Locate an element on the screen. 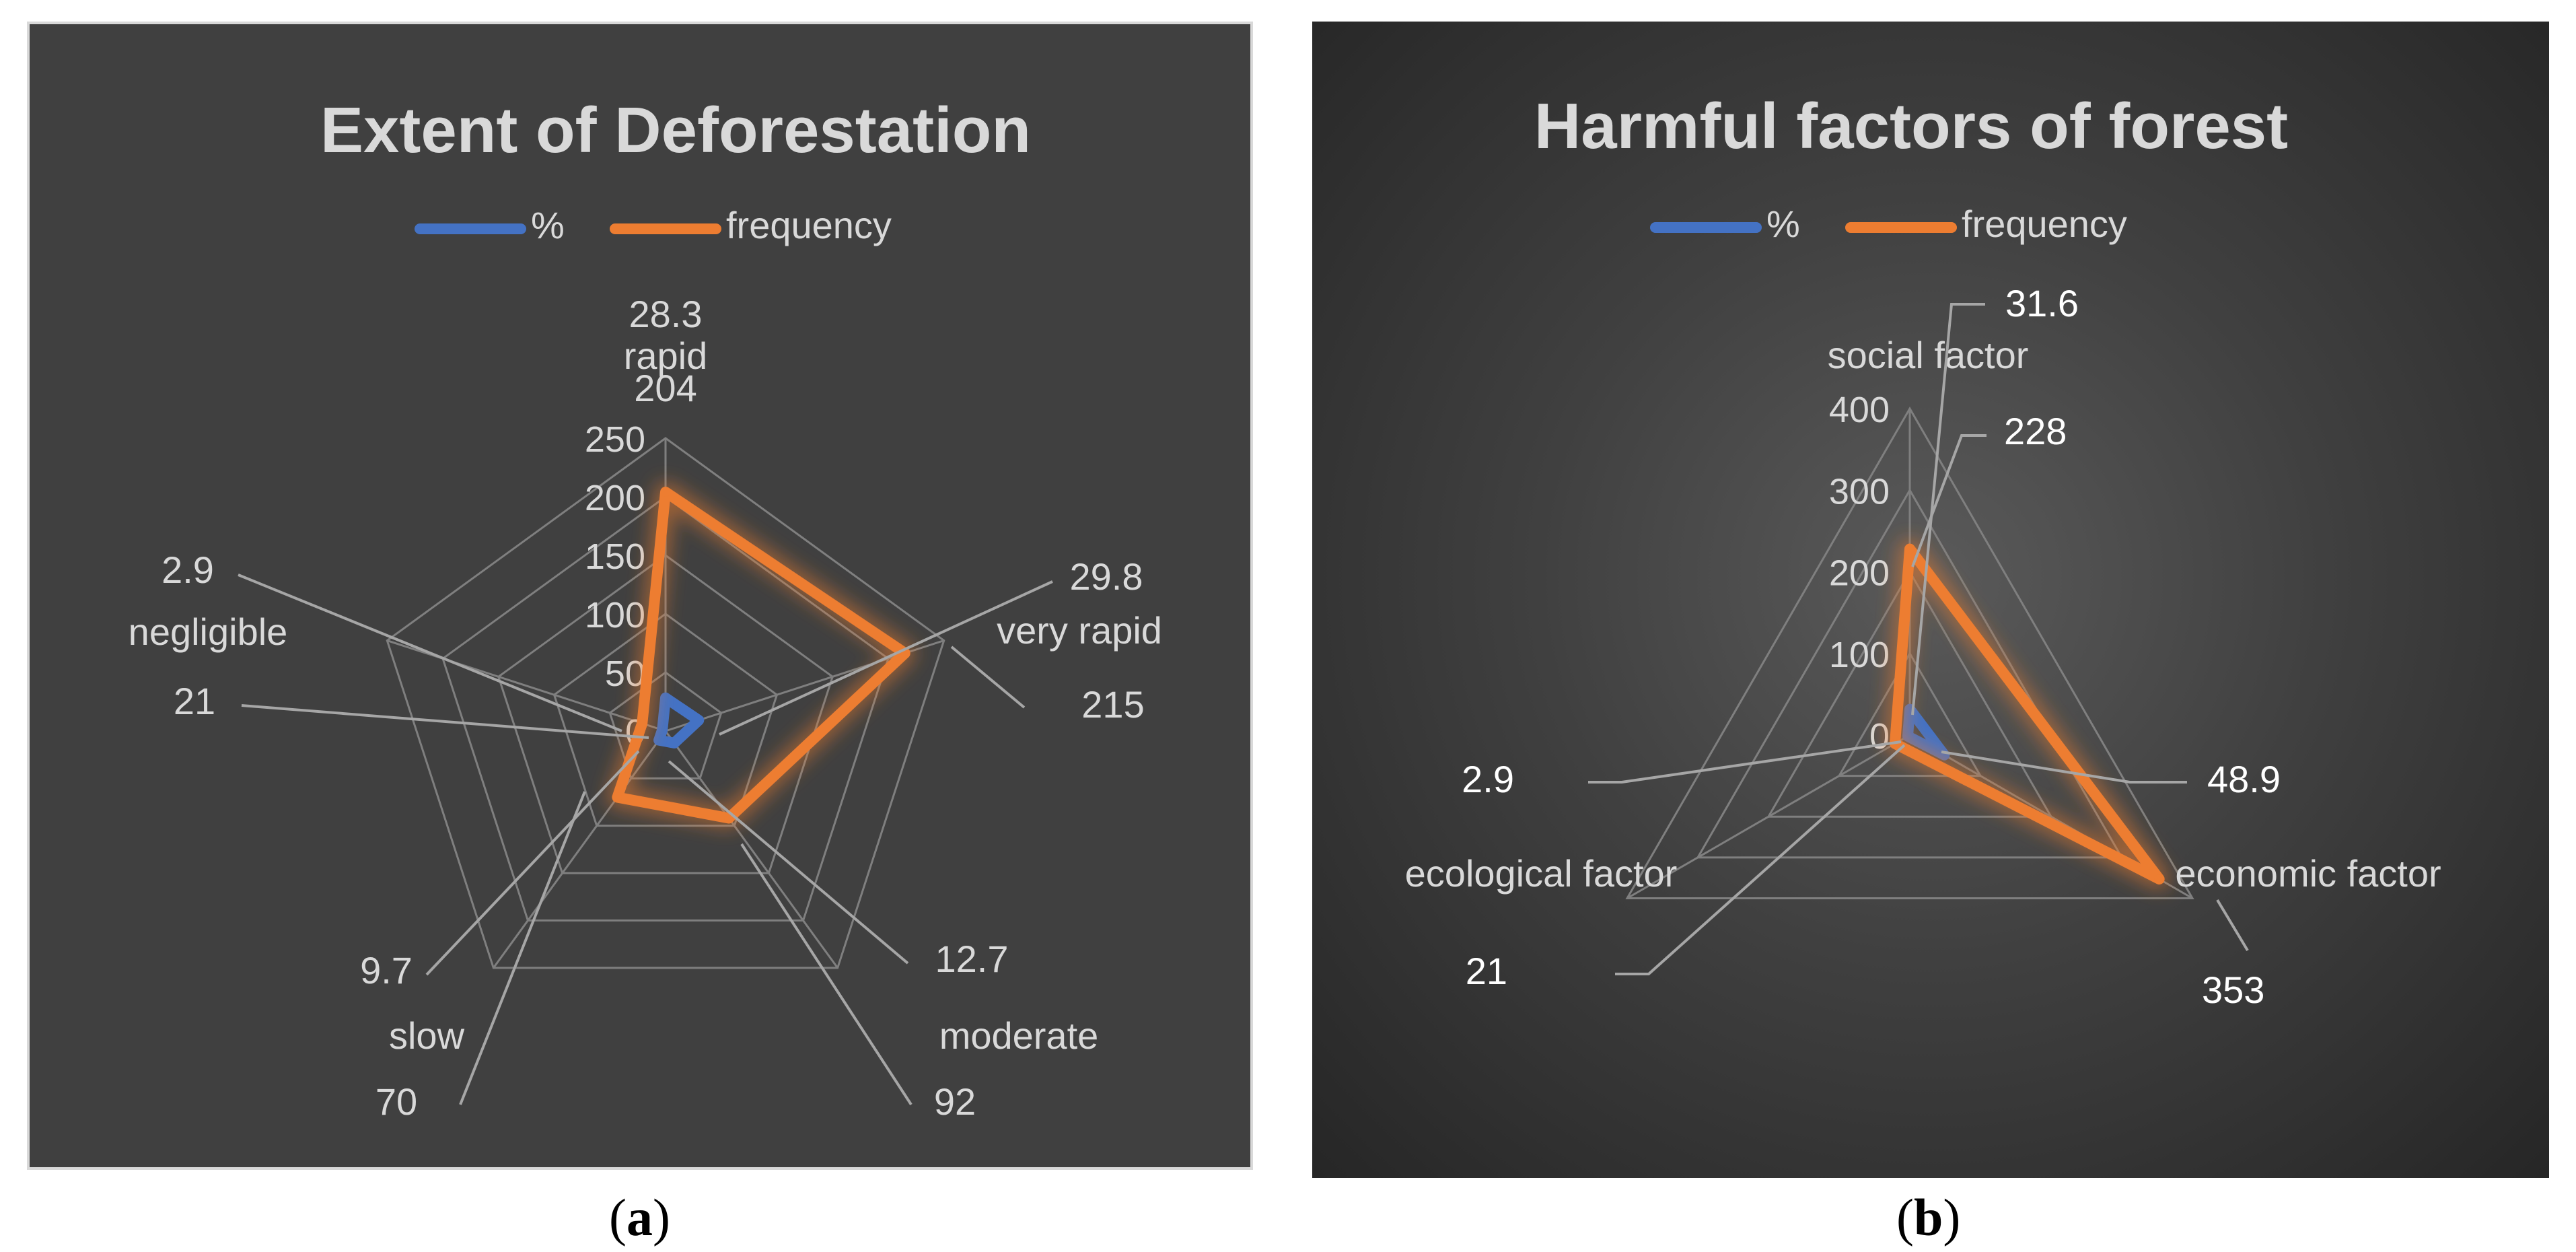  category-label: rapid is located at coordinates (666, 356).